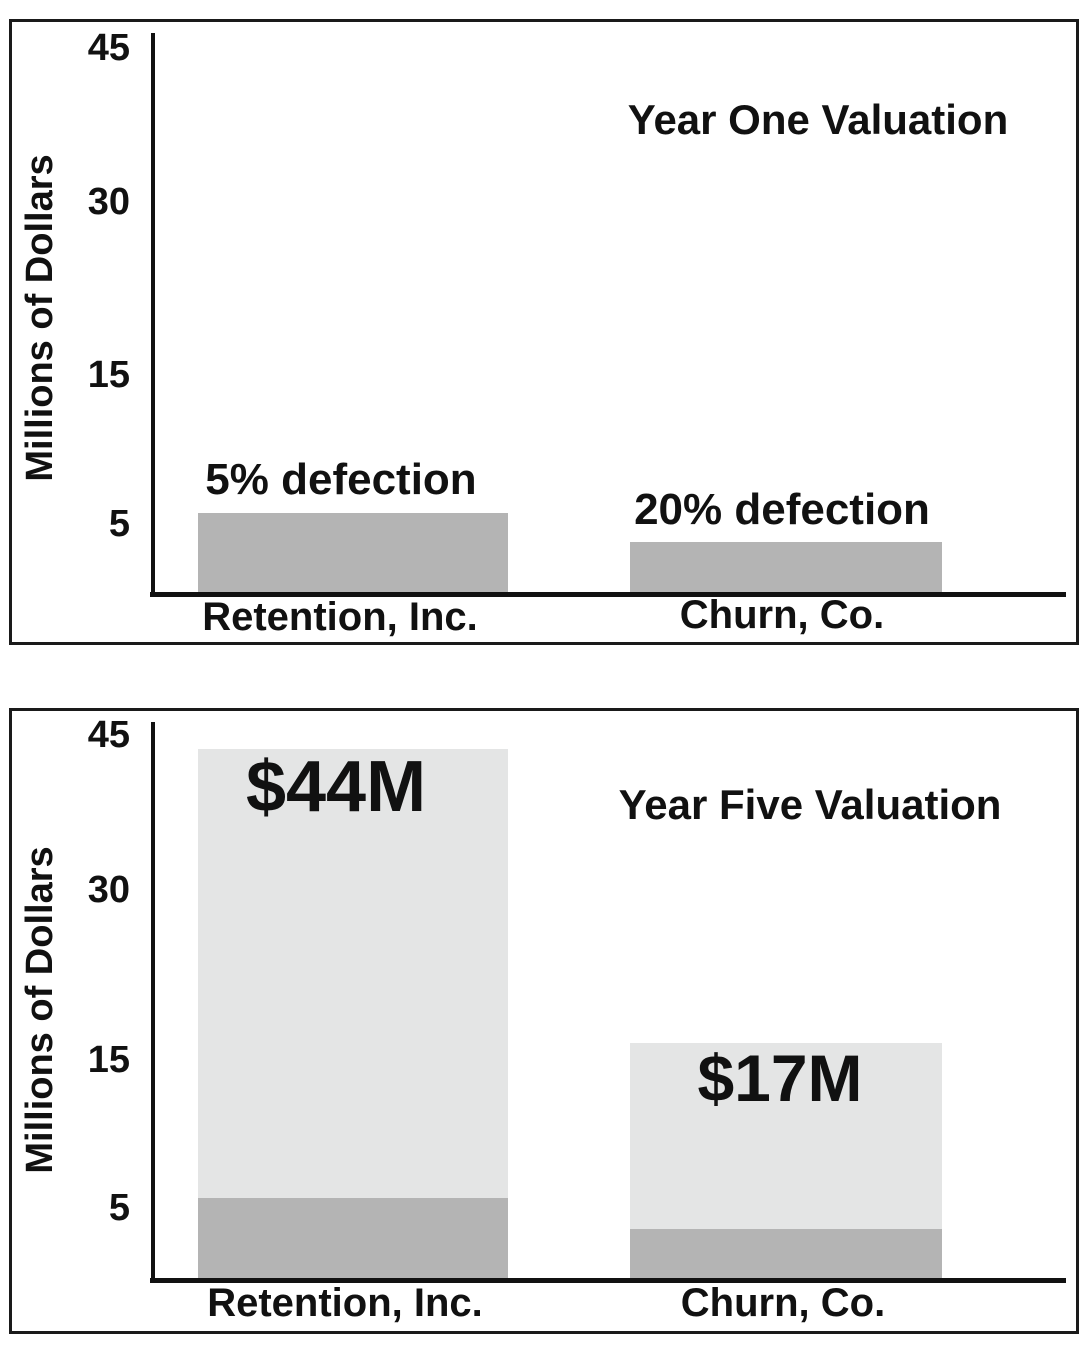  Describe the element at coordinates (782, 509) in the screenshot. I see `bar-annotation-churn: 20% defection` at that location.